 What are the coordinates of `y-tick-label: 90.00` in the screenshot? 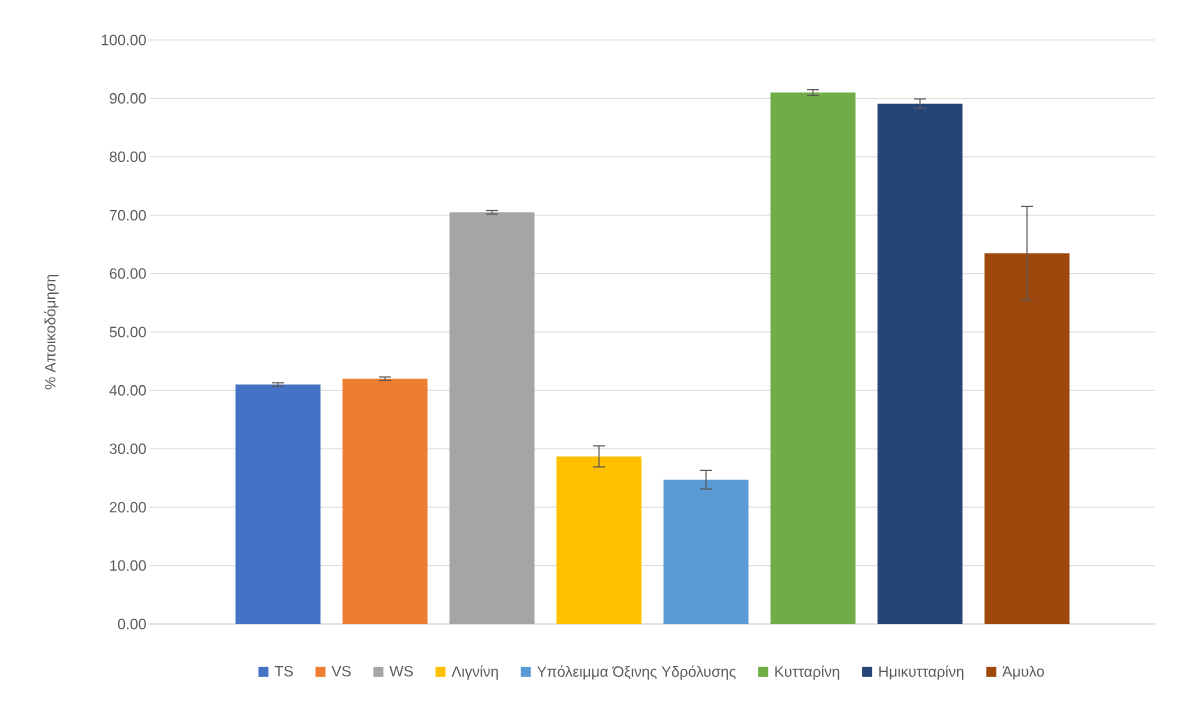 It's located at (127, 98).